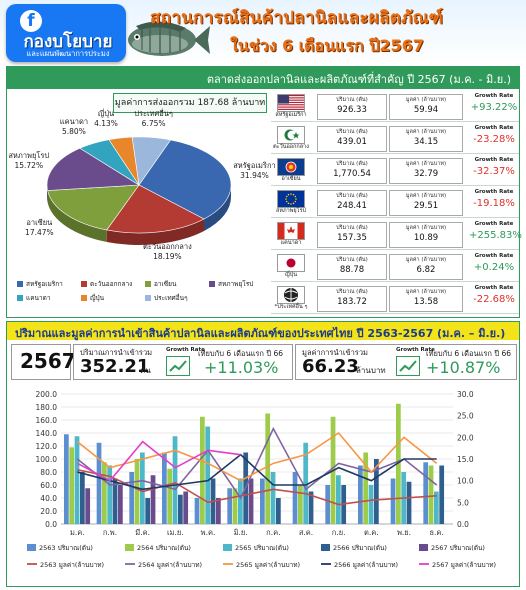  What do you see at coordinates (426, 174) in the screenshot?
I see `val-value: 32.79` at bounding box center [426, 174].